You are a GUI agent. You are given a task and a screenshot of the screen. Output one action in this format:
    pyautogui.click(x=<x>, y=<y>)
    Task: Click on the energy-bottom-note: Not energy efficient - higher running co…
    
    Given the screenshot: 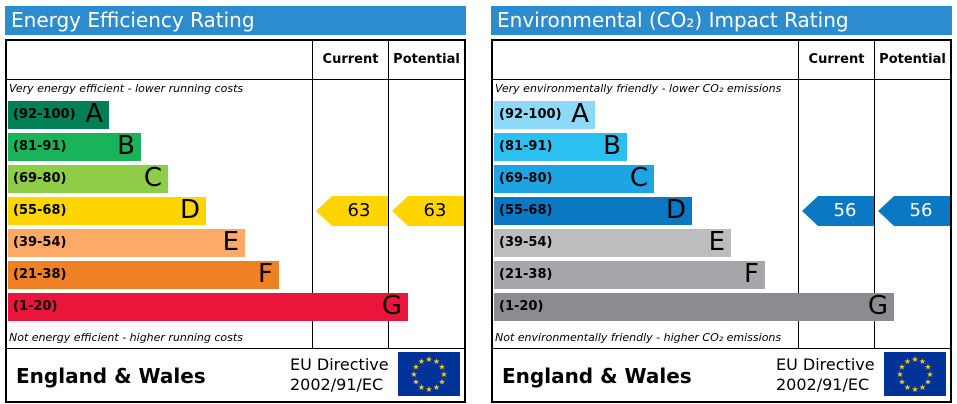 What is the action you would take?
    pyautogui.click(x=126, y=337)
    